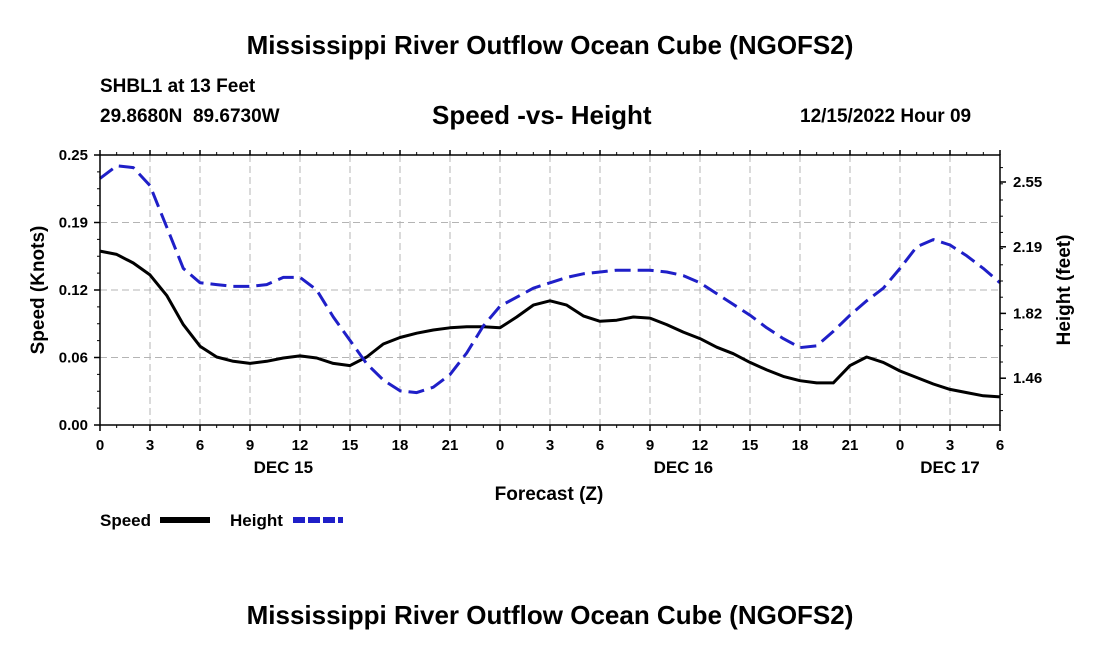 The height and width of the screenshot is (650, 1100). Describe the element at coordinates (1027, 378) in the screenshot. I see `y2-tick-label: 1.46` at that location.